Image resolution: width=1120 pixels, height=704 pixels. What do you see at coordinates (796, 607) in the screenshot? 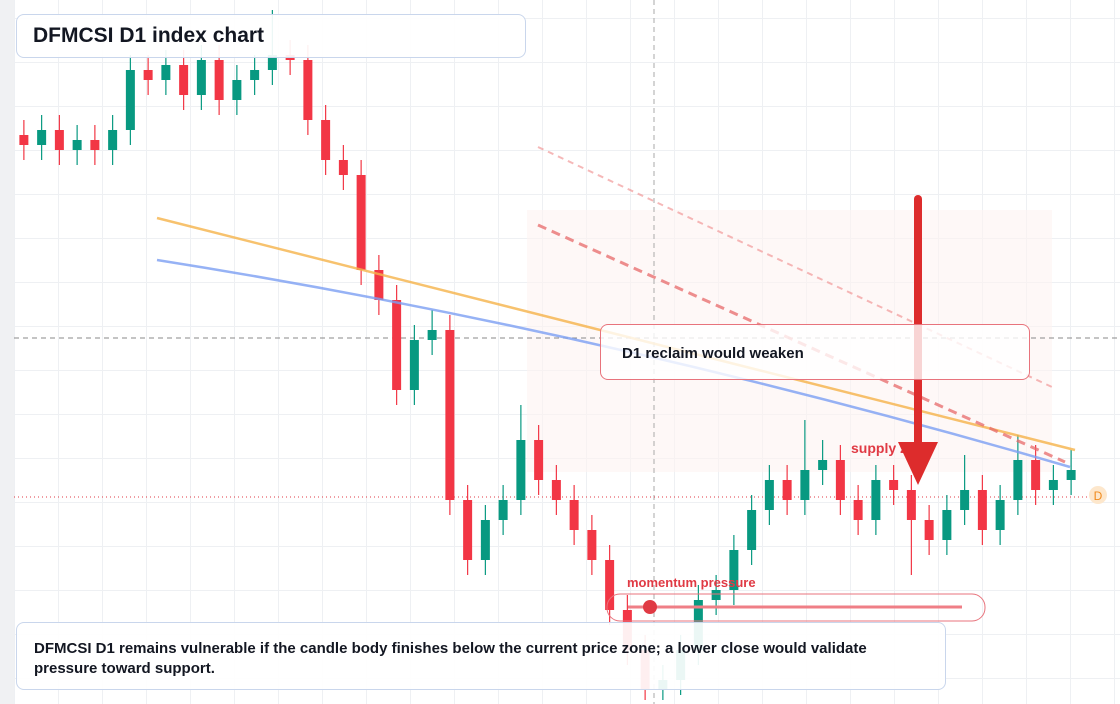
I see `indicator-track` at bounding box center [796, 607].